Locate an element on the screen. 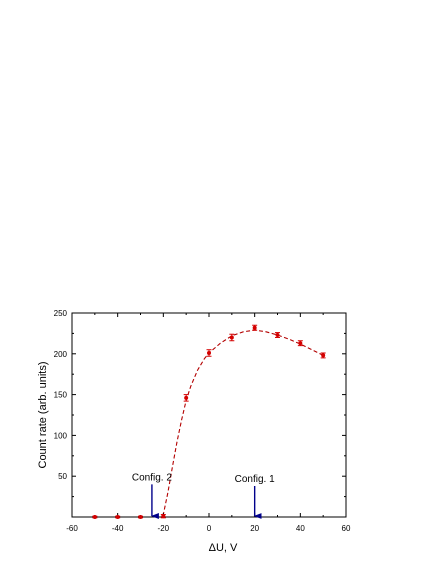  x-tick-label: 20 is located at coordinates (254, 528).